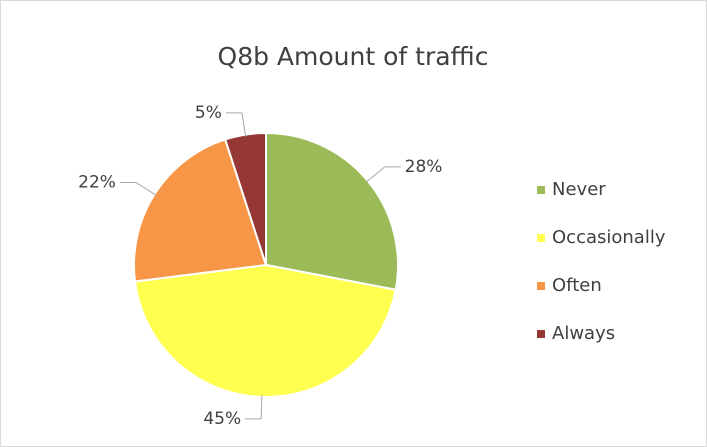 Image resolution: width=707 pixels, height=447 pixels. What do you see at coordinates (97, 182) in the screenshot?
I see `data-label: 22%` at bounding box center [97, 182].